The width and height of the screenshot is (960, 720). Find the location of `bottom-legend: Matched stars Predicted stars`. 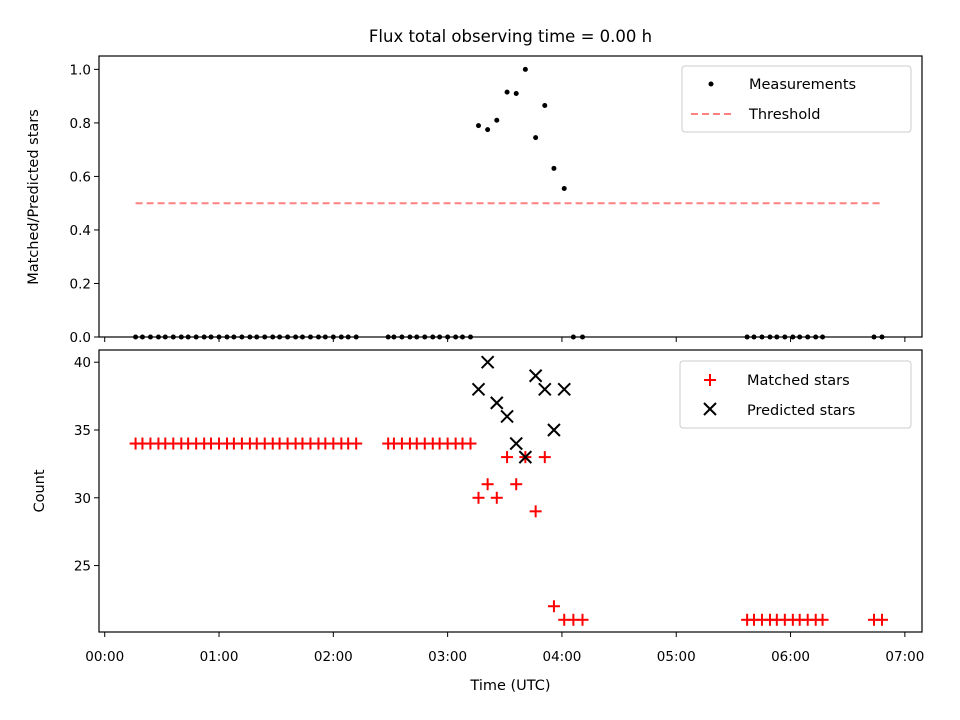

bottom-legend: Matched stars Predicted stars is located at coordinates (795, 394).